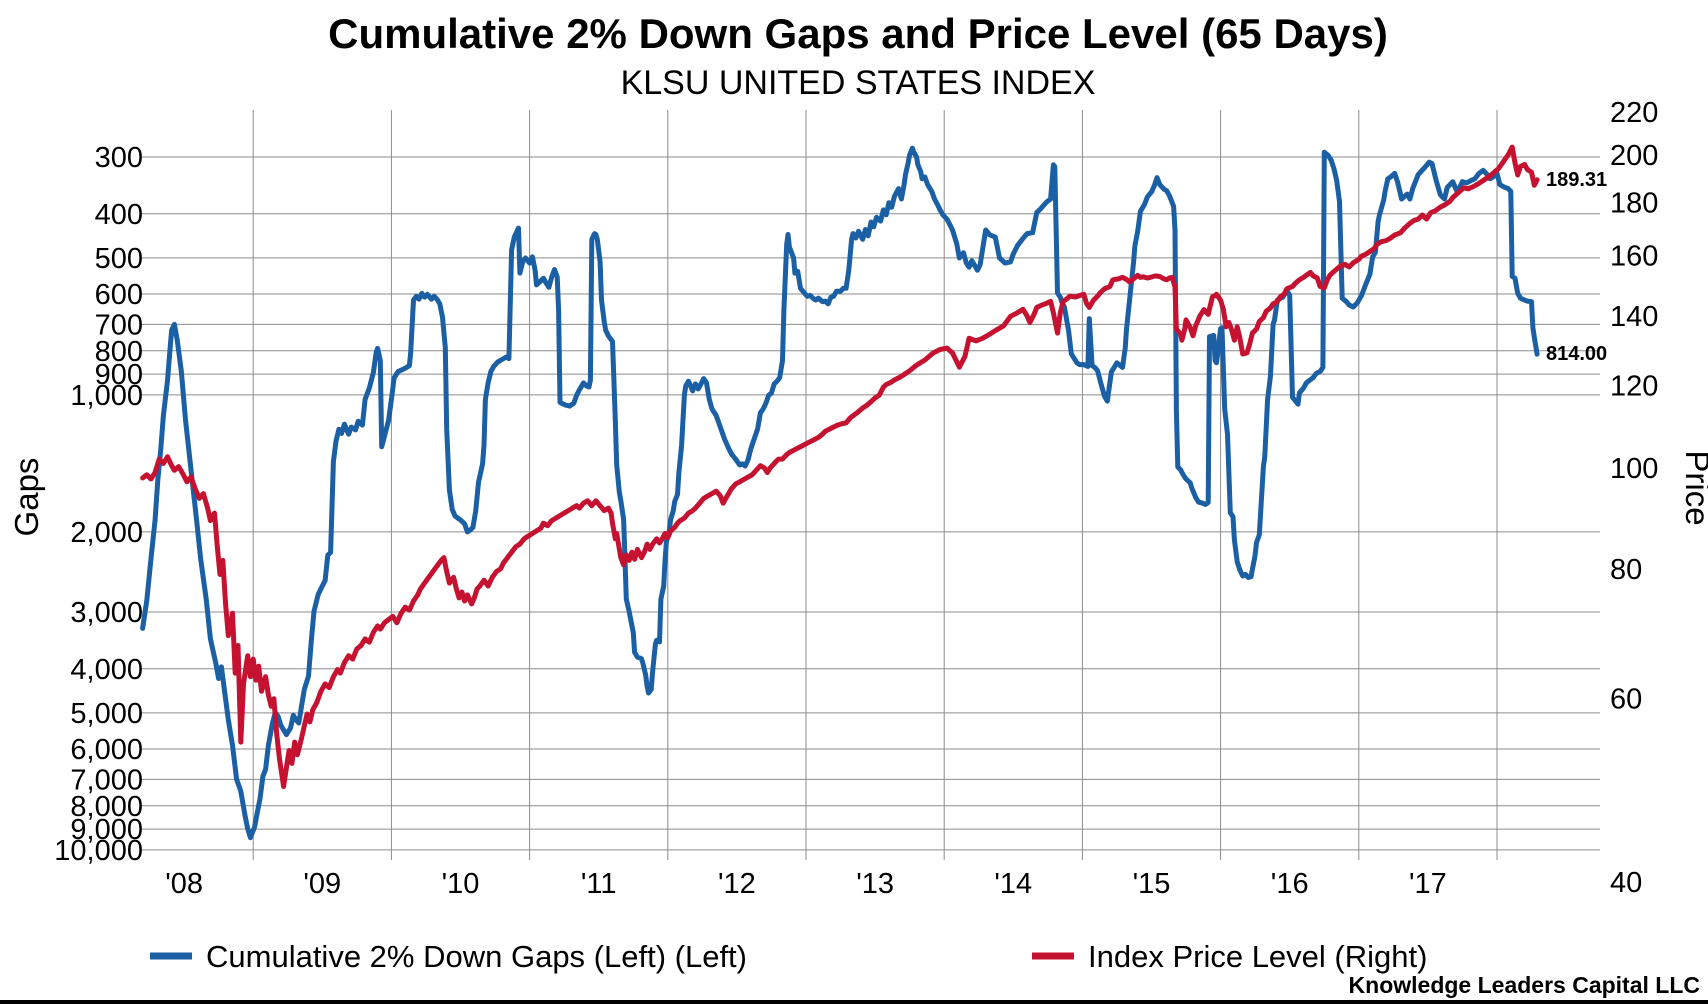 The image size is (1708, 1004). Describe the element at coordinates (1626, 570) in the screenshot. I see `right-axis-tick-label: 80` at that location.